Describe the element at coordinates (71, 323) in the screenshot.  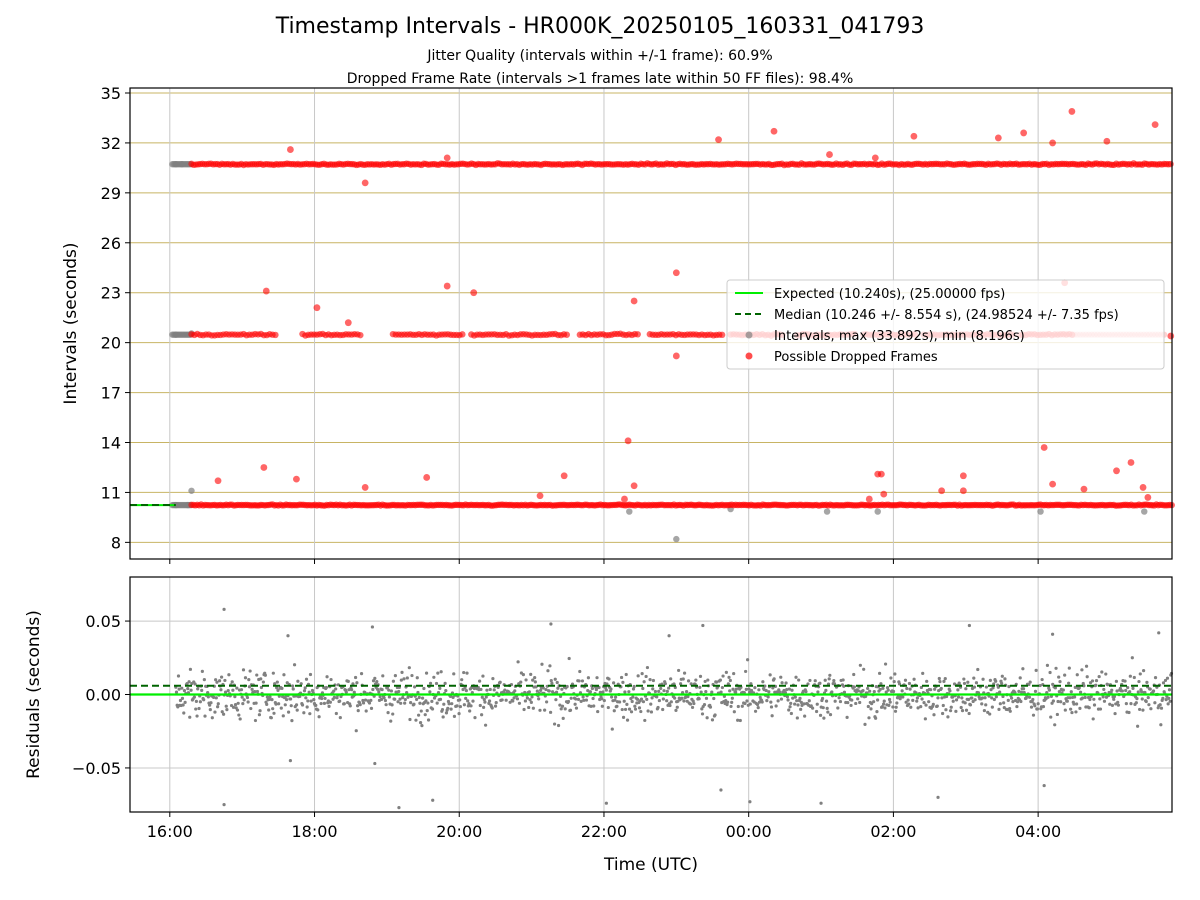
I see `intervals-y-axis-label: Intervals (seconds)` at that location.